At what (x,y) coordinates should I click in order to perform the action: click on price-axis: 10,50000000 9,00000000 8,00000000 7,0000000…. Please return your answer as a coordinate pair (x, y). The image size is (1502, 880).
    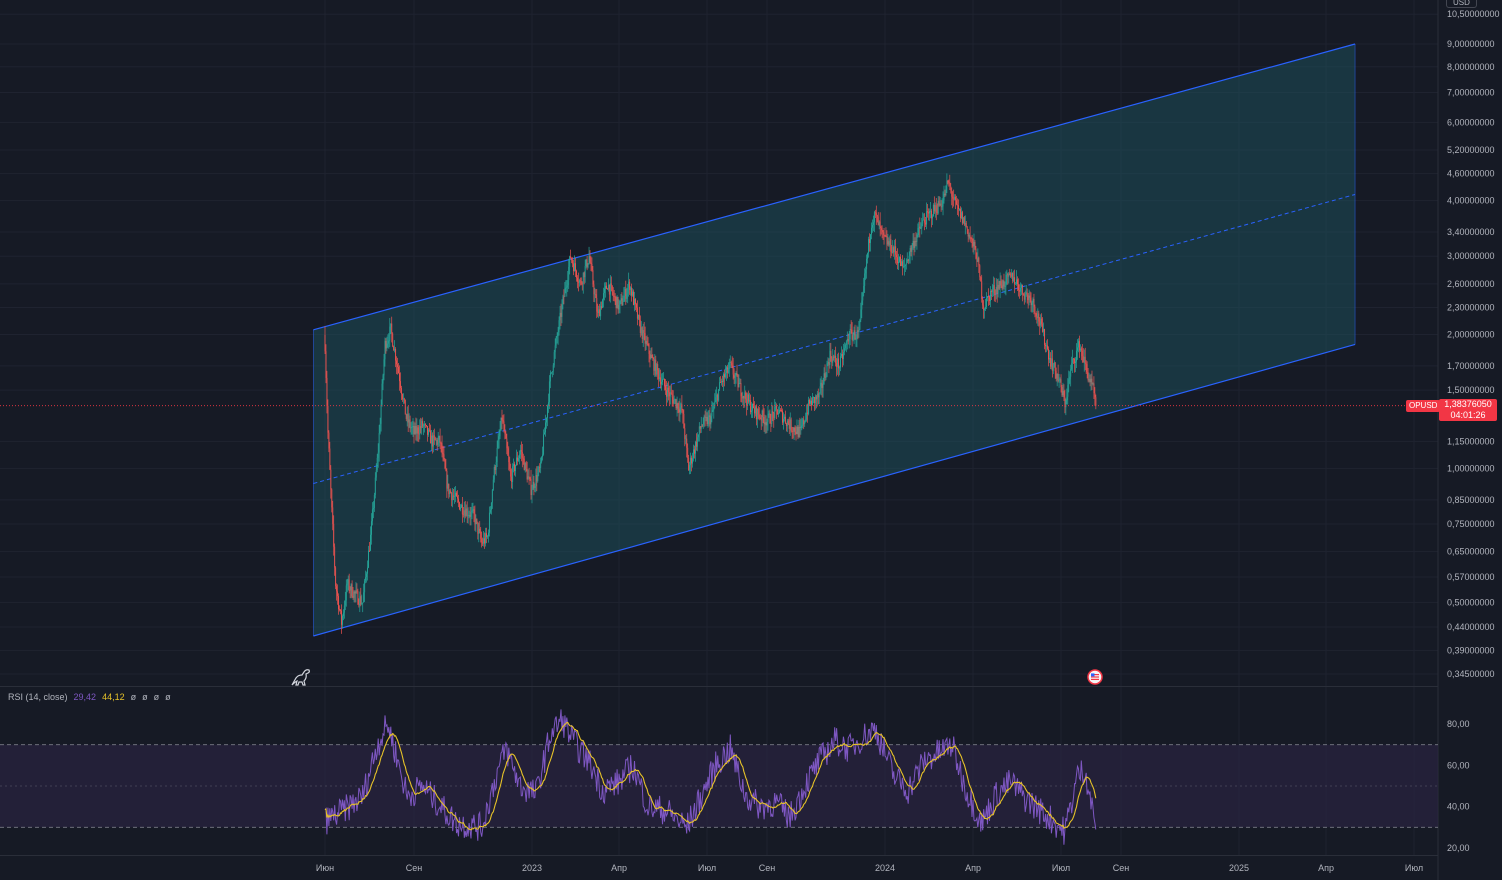
    Looking at the image, I should click on (1468, 440).